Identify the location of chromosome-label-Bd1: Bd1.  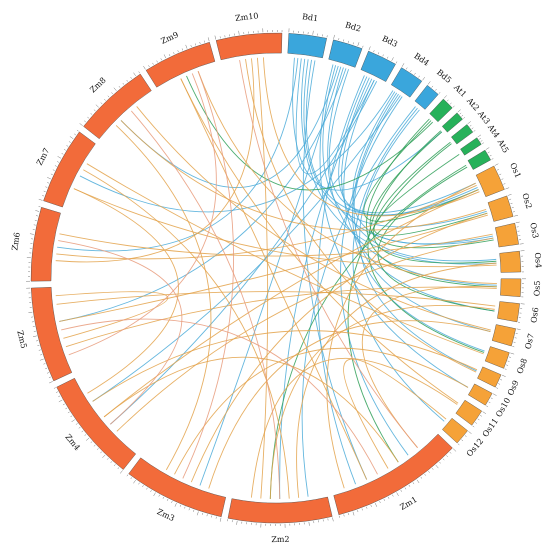
(310, 17).